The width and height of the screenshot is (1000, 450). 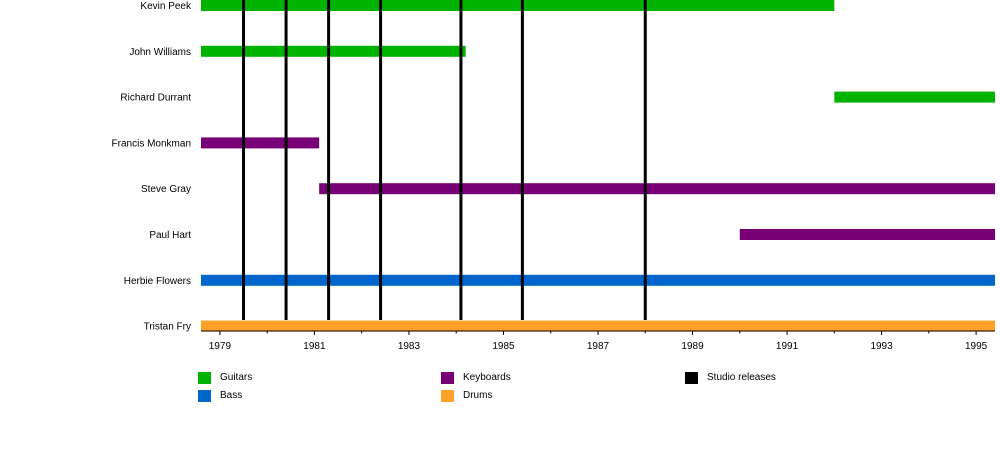 I want to click on tick-label-1993: 1993, so click(x=881, y=346).